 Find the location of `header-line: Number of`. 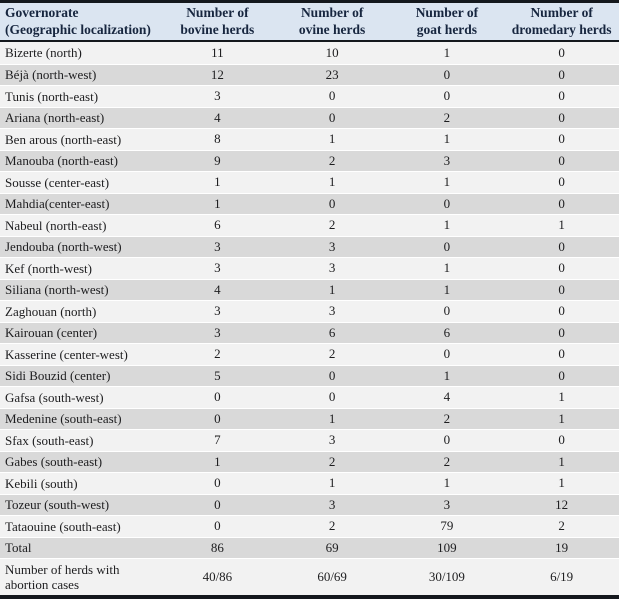

header-line: Number of is located at coordinates (332, 12).